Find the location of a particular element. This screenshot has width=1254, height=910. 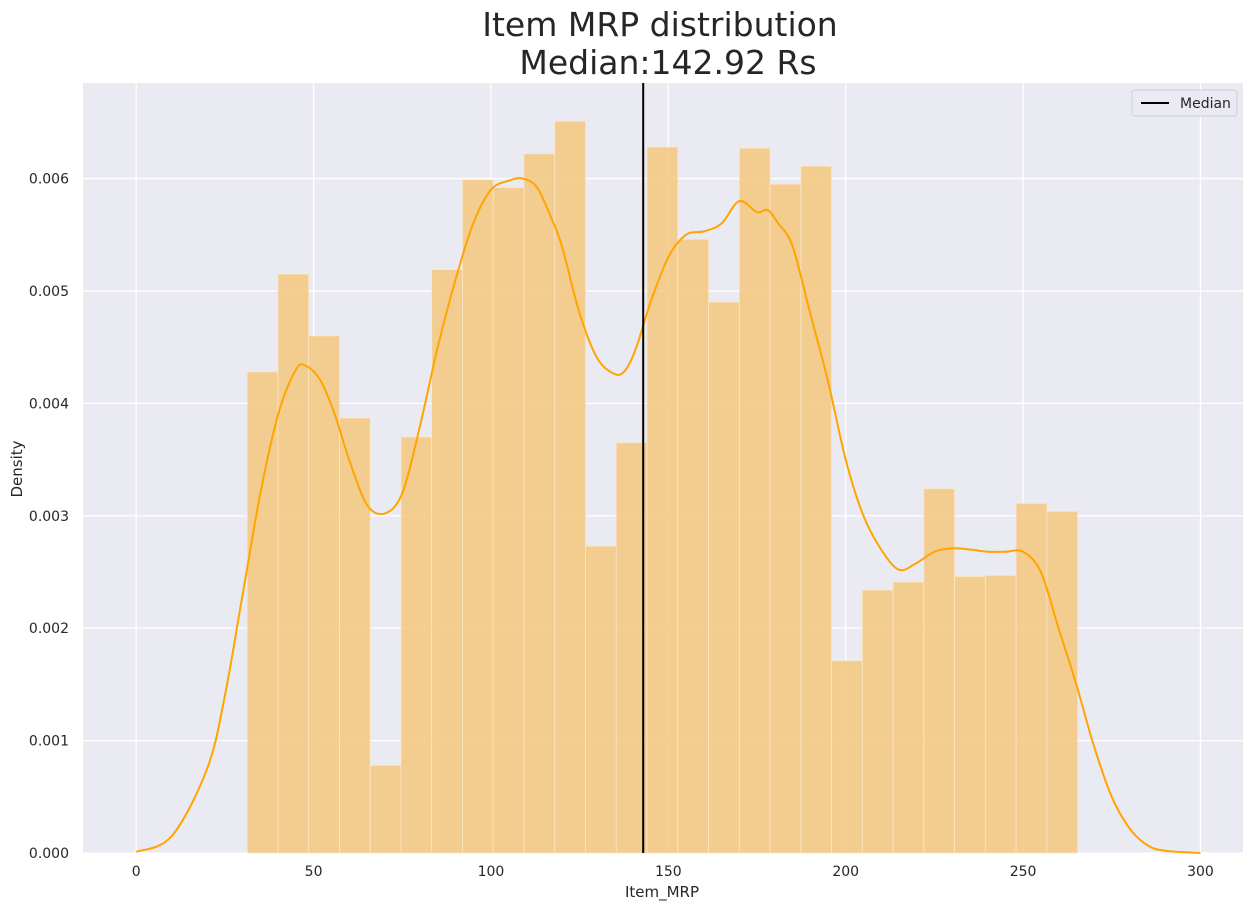

y-axis-label: Density is located at coordinates (17, 468).